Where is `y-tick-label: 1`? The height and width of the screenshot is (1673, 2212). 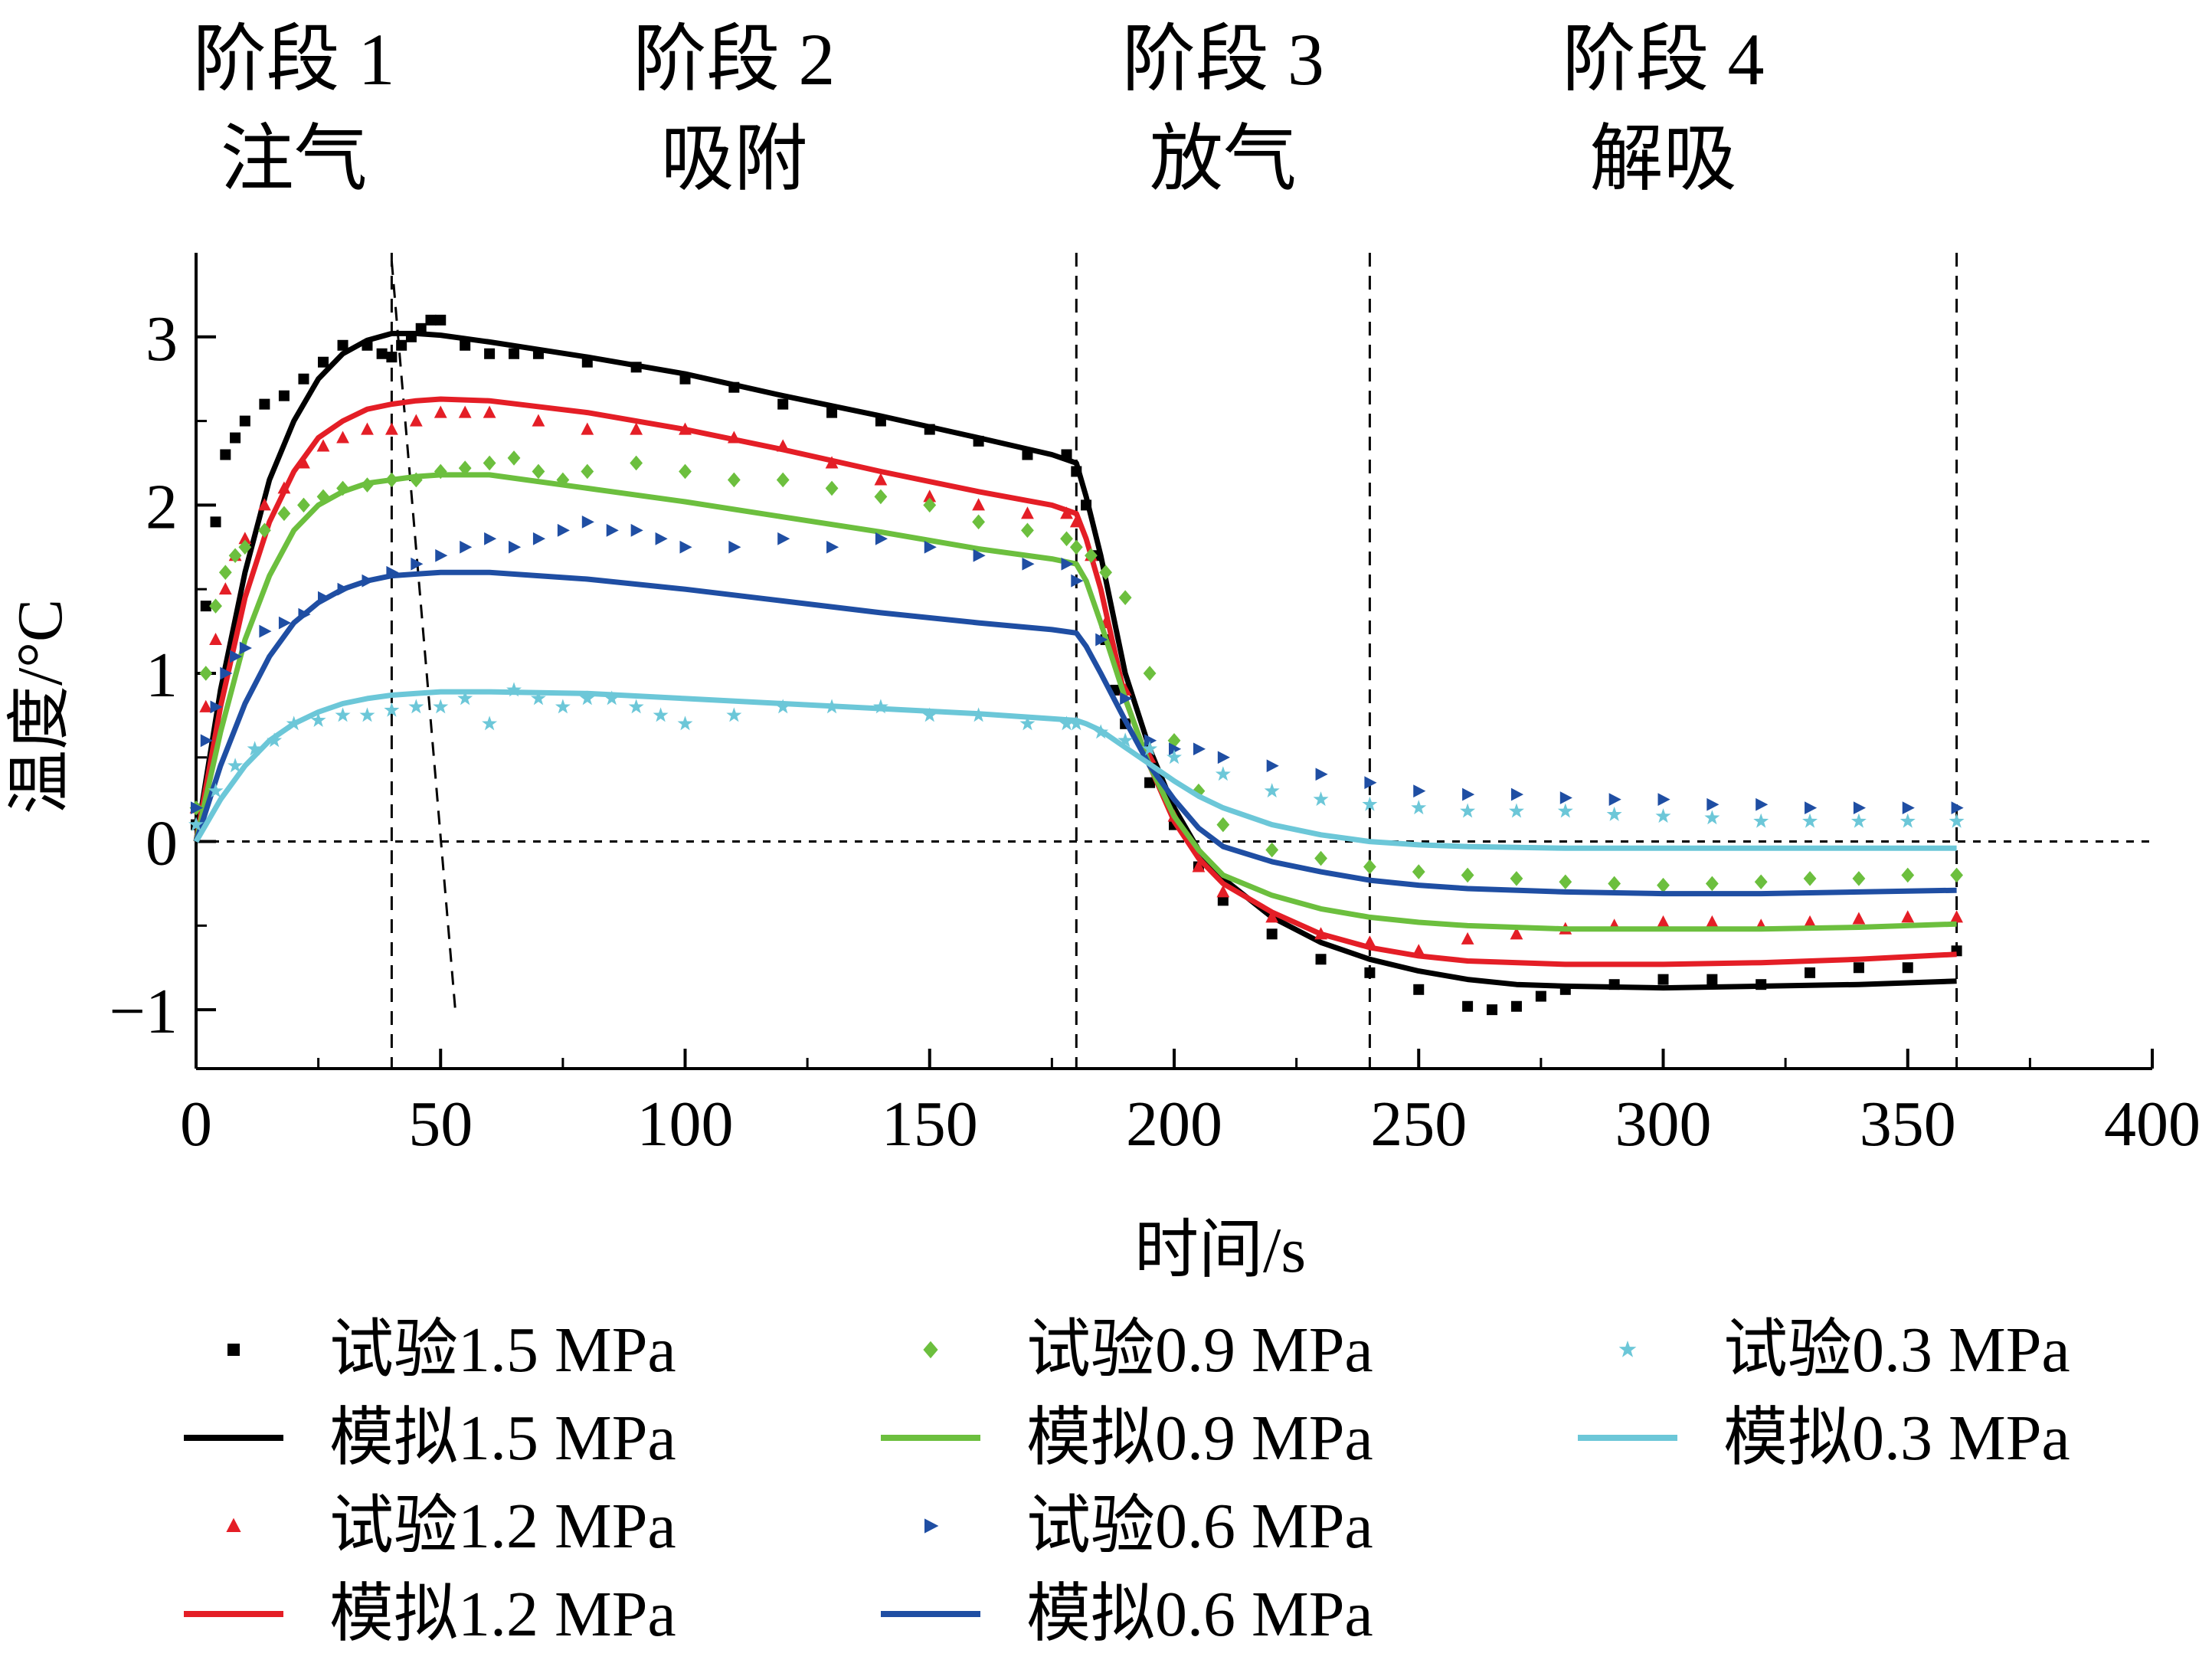
y-tick-label: 1 is located at coordinates (162, 675).